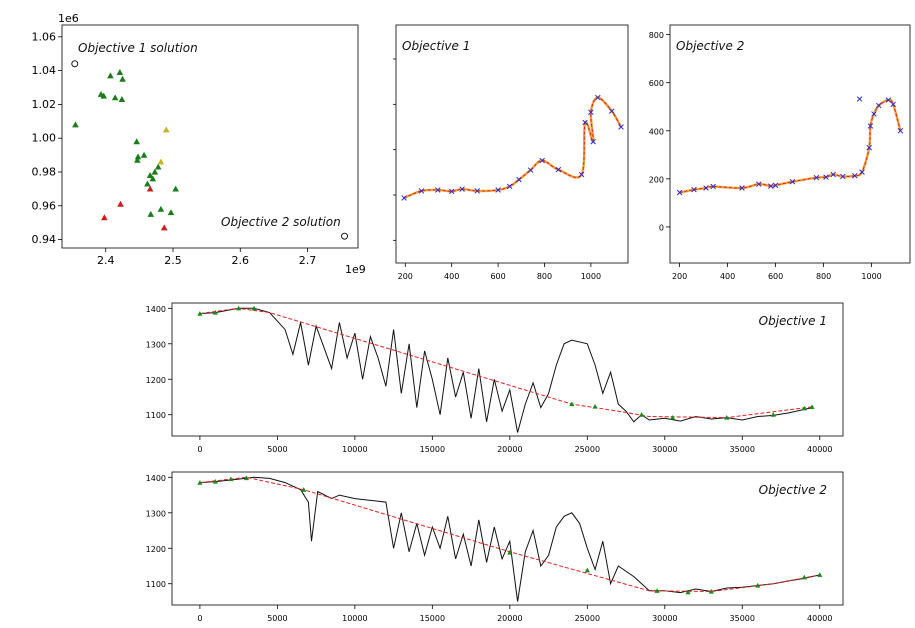  I want to click on y-exponent-label: 1e6, so click(68, 18).